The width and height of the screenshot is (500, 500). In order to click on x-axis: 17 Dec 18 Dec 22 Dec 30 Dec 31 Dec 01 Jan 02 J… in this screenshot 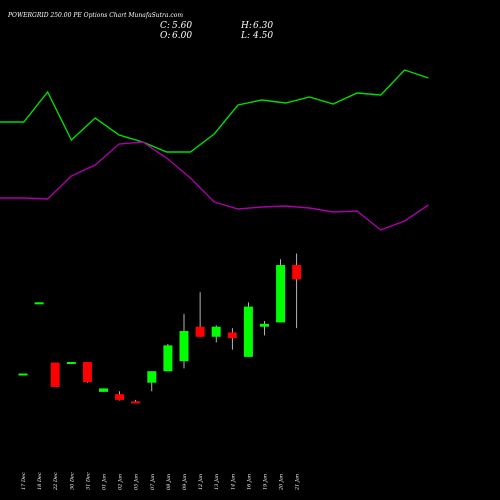, I will do `click(161, 481)`.